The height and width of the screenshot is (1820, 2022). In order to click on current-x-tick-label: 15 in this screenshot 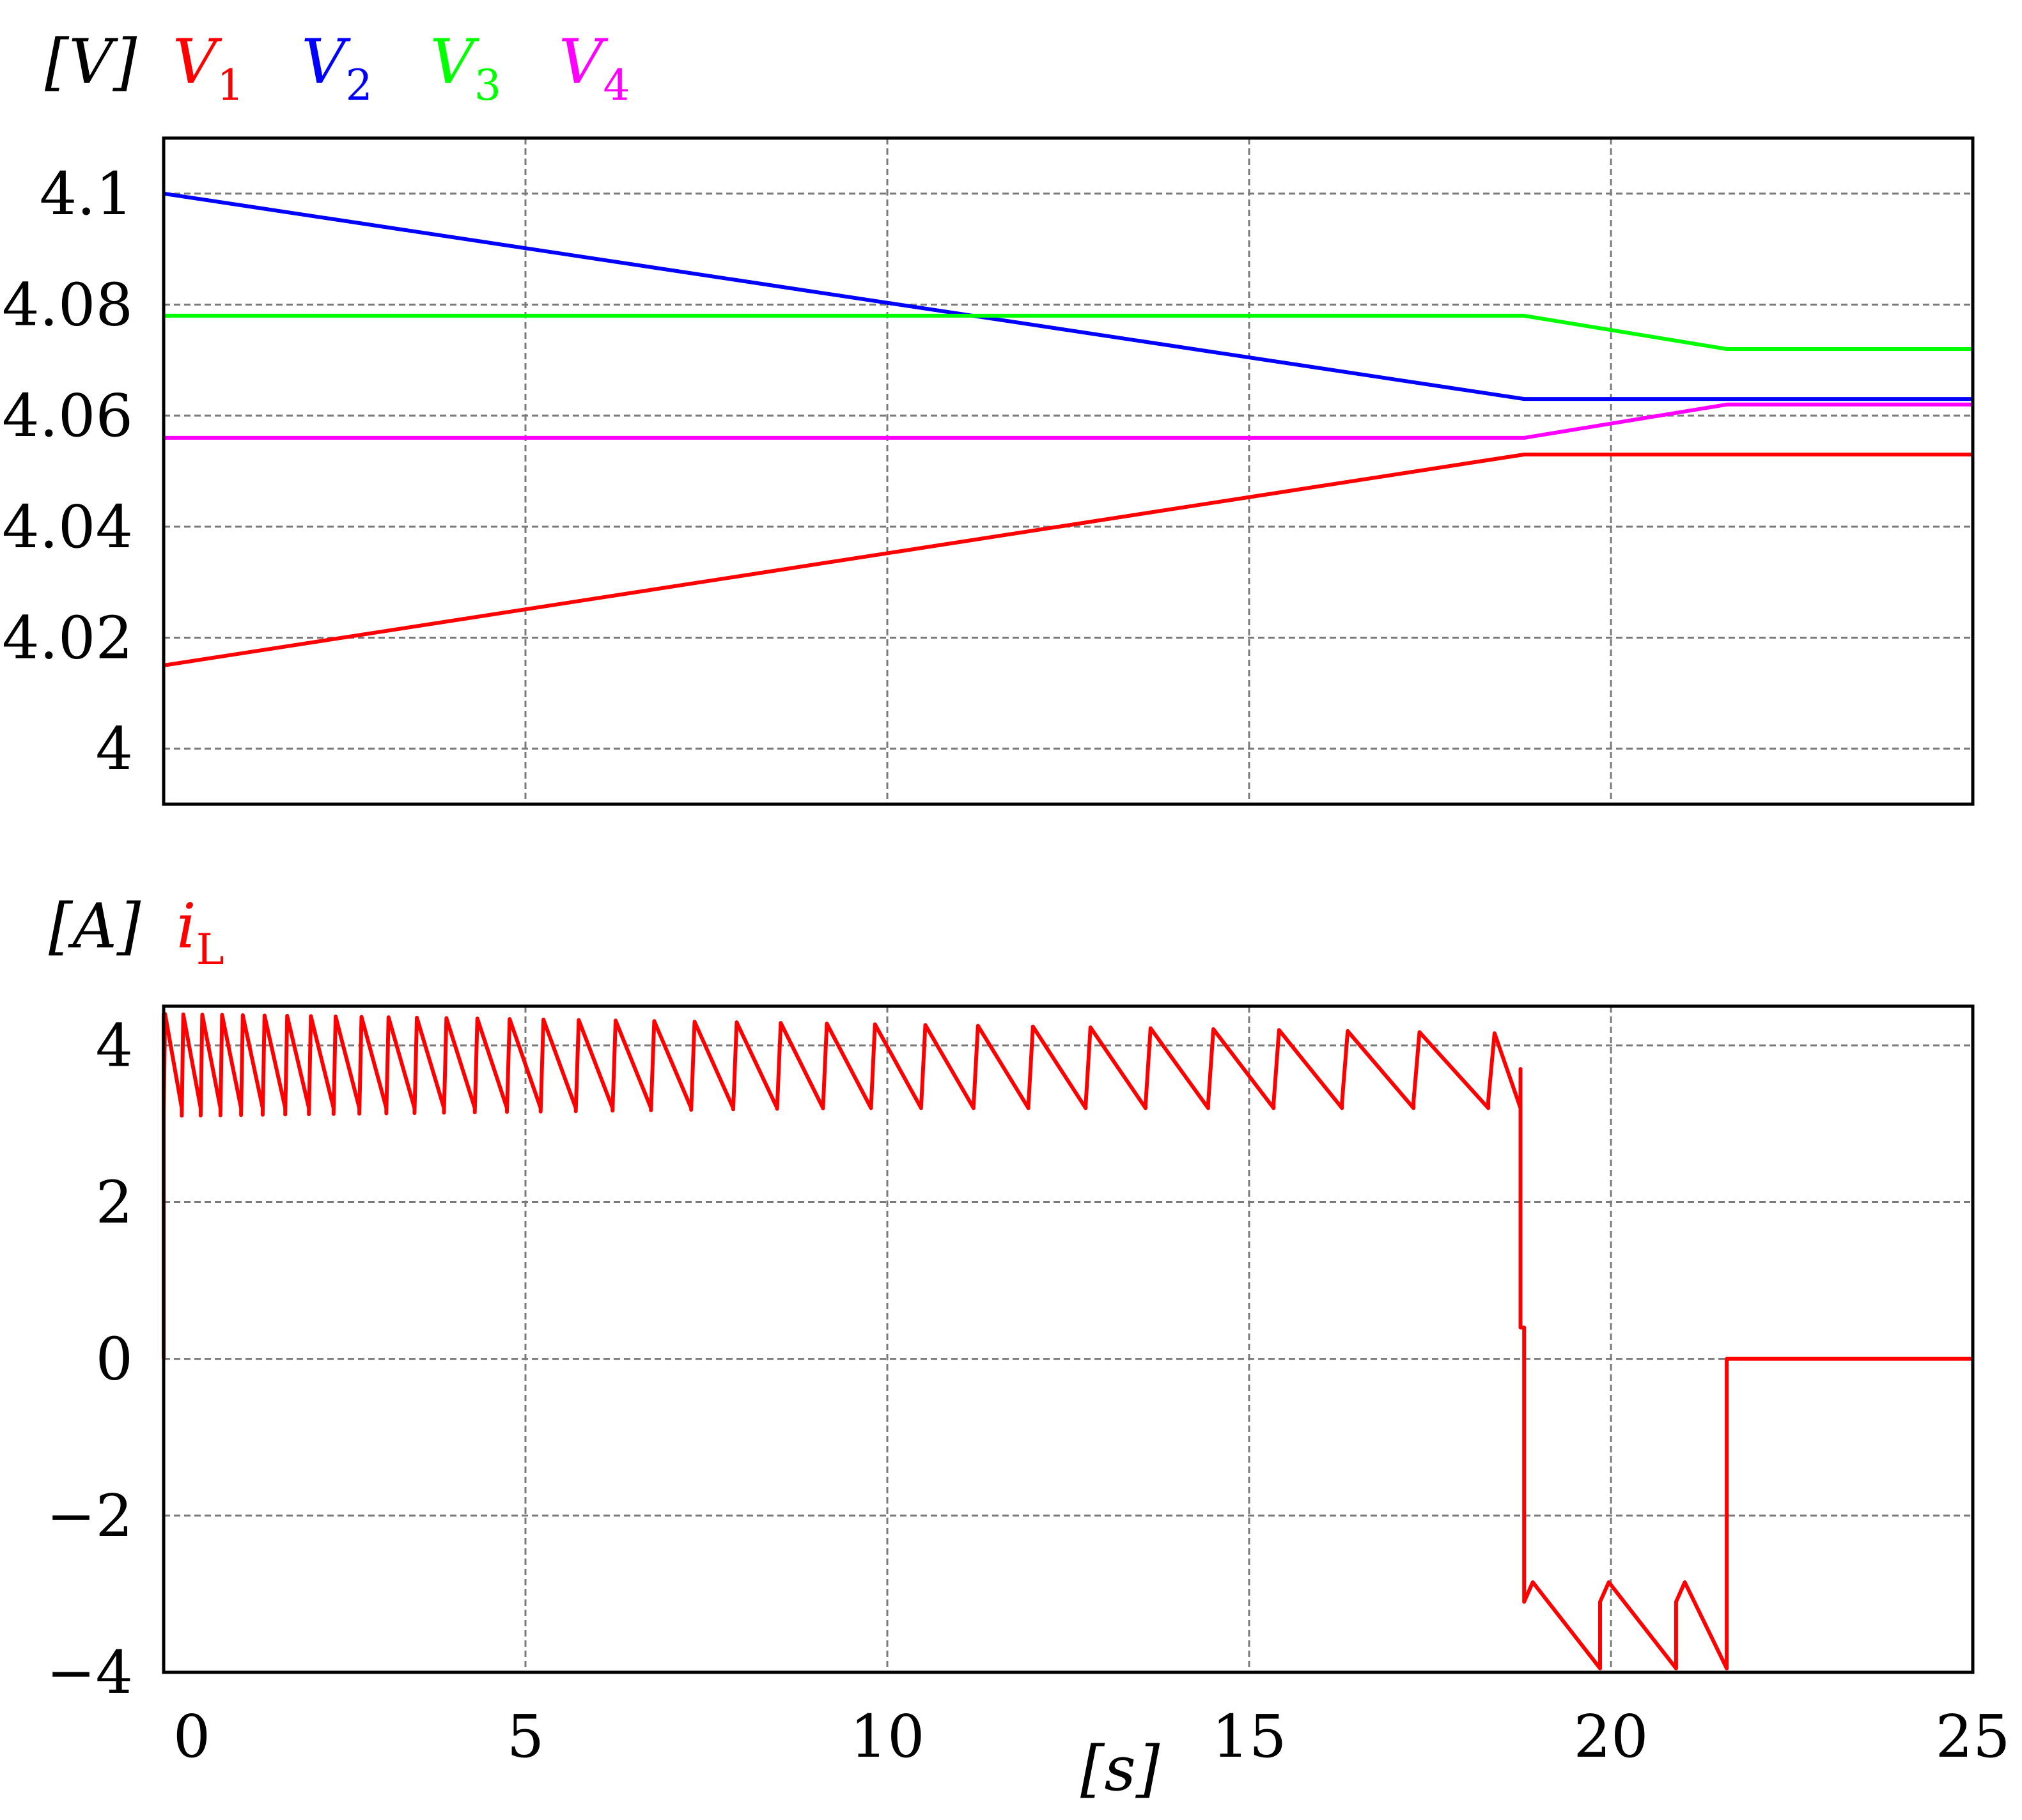, I will do `click(1248, 1736)`.